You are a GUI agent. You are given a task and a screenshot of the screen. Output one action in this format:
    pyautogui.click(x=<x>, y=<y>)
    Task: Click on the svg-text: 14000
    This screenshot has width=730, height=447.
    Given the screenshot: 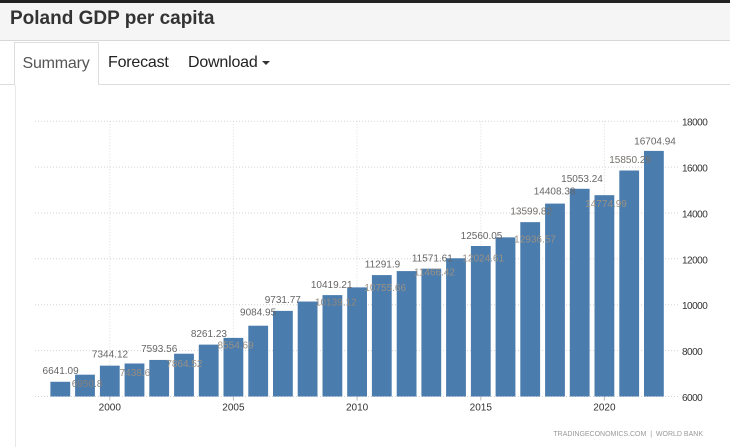 What is the action you would take?
    pyautogui.click(x=695, y=215)
    